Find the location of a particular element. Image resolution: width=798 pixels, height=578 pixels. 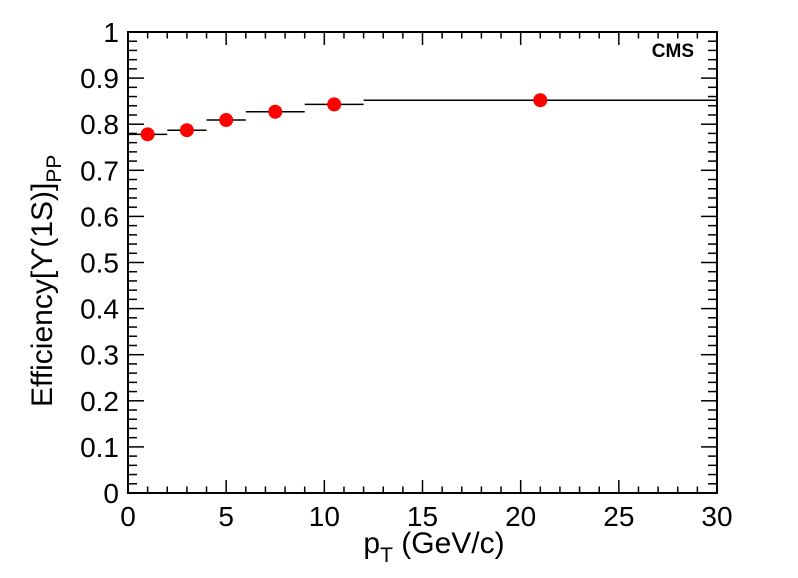

x-tick-label: 20 is located at coordinates (520, 516).